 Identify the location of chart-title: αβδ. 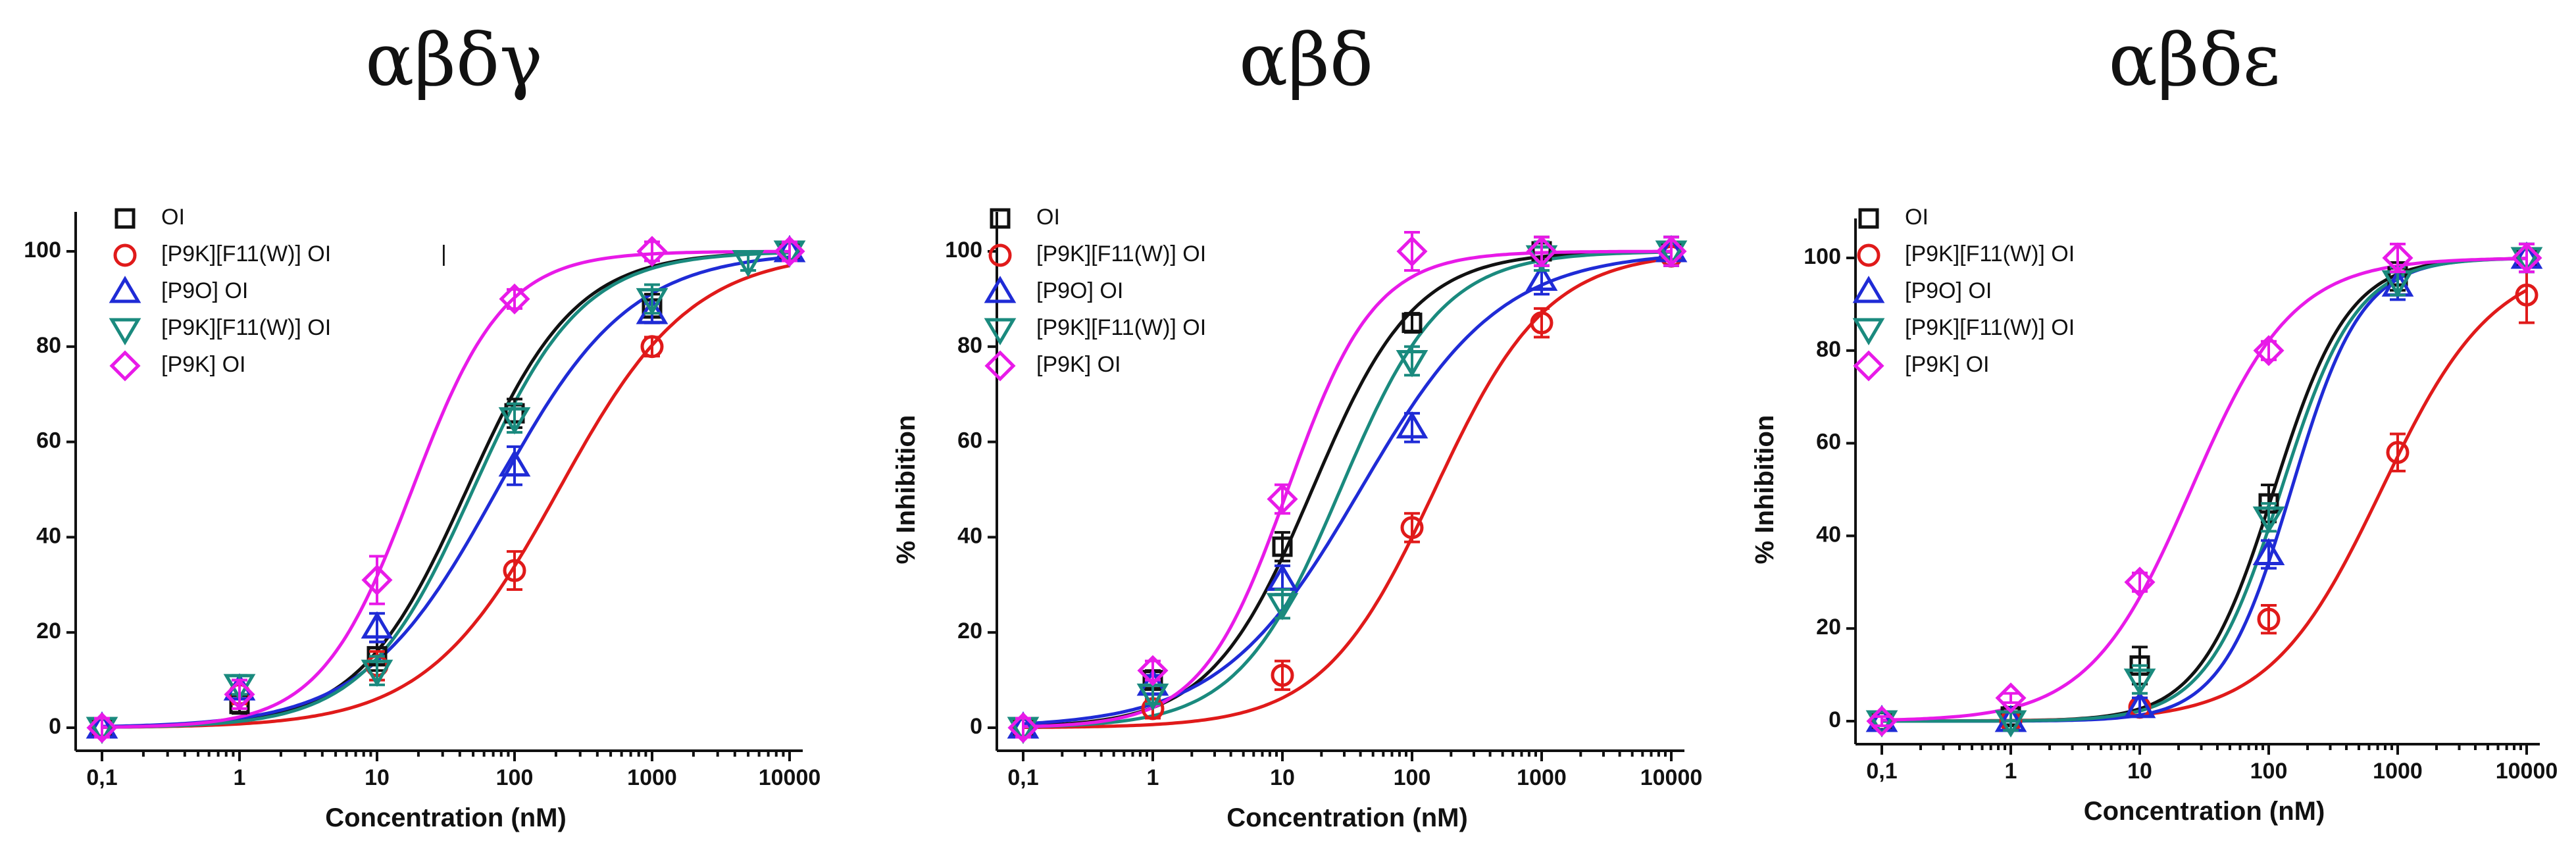
(1306, 60).